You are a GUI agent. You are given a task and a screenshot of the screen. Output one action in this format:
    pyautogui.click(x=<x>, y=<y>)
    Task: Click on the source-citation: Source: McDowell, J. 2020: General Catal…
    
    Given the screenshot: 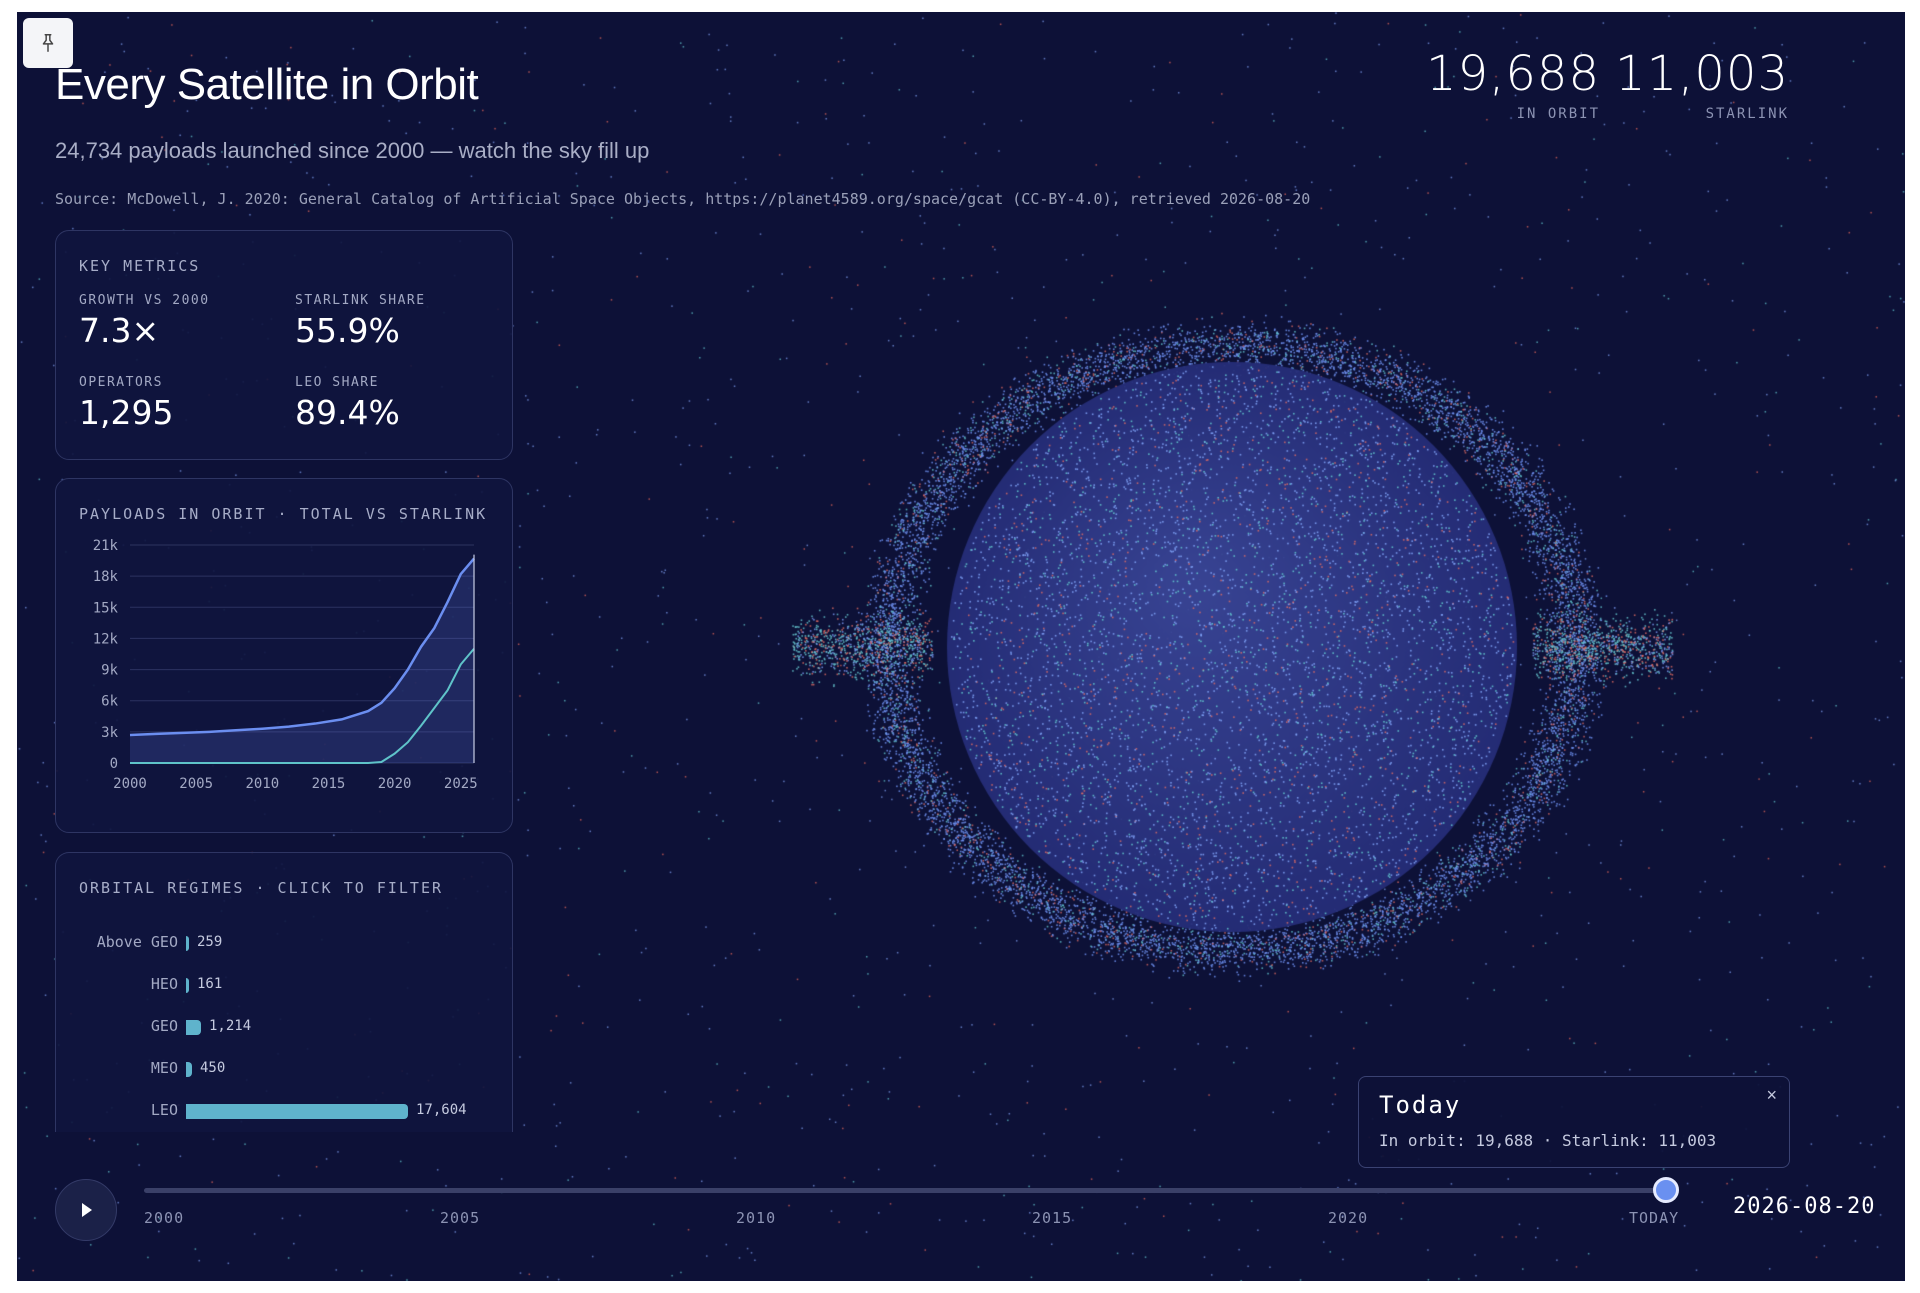 What is the action you would take?
    pyautogui.click(x=683, y=199)
    